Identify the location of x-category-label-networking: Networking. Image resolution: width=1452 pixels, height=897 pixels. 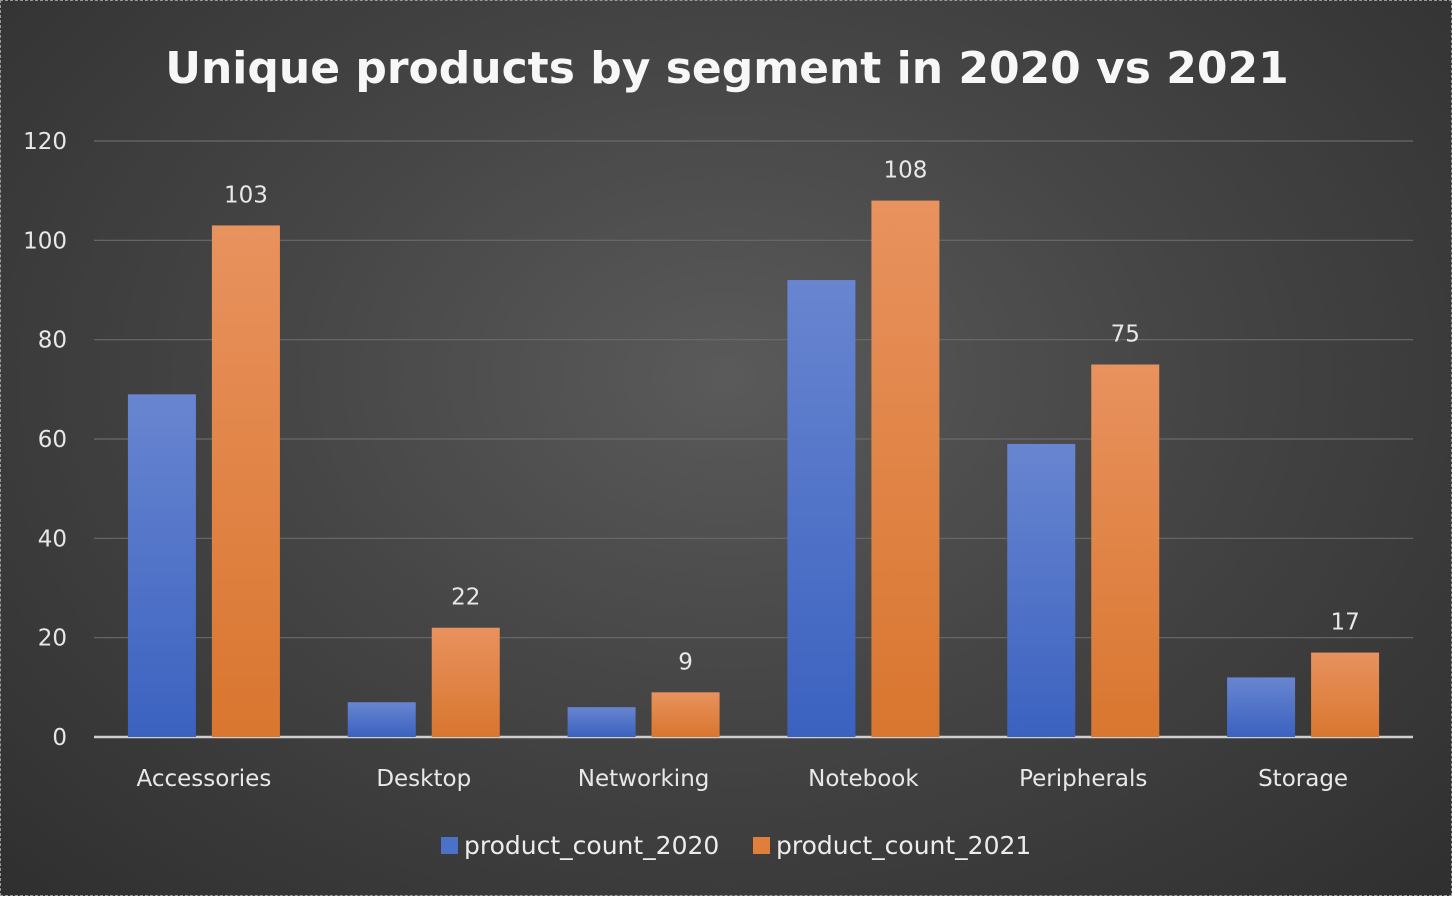
(644, 779).